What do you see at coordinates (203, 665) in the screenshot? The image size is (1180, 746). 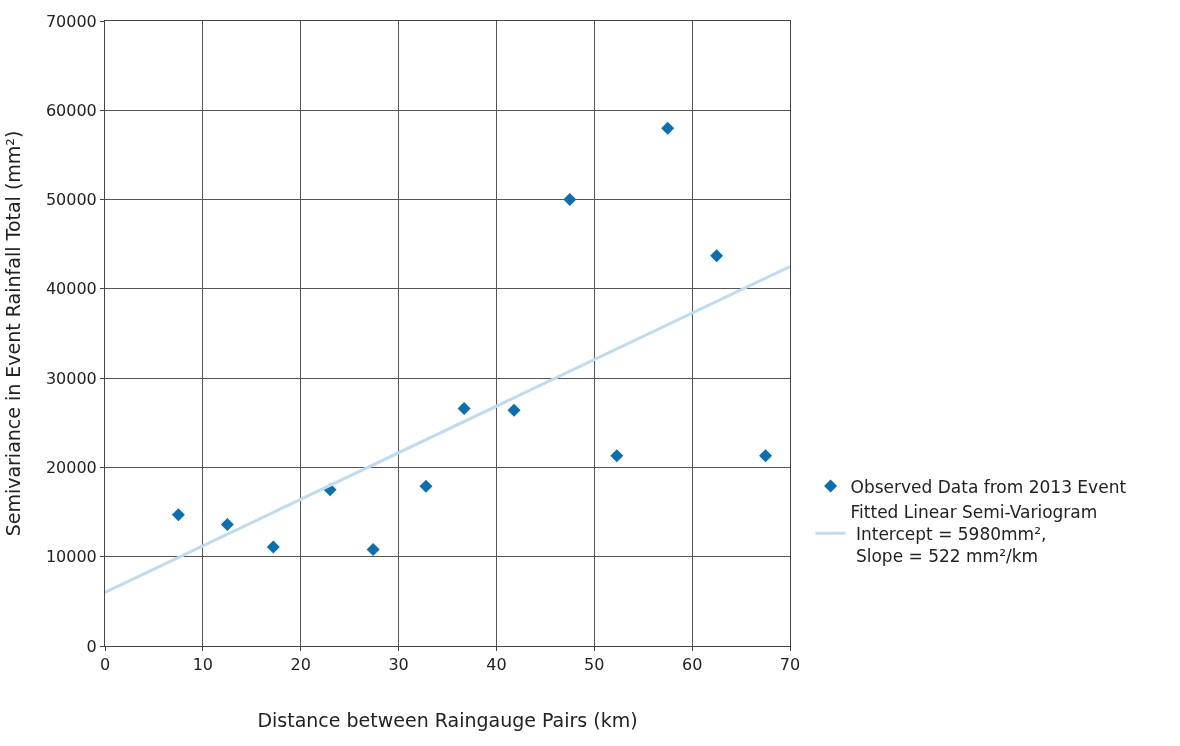 I see `x-tick-label: 10` at bounding box center [203, 665].